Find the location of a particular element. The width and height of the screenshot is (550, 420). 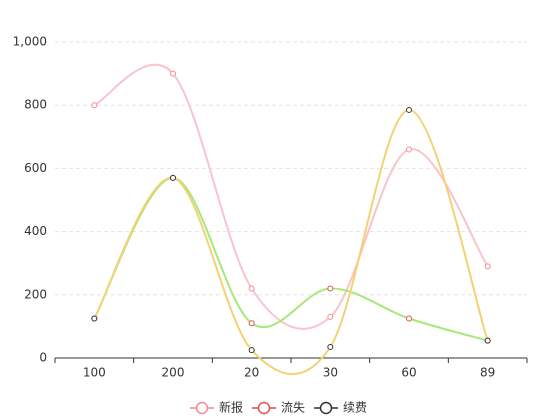

legend-label: 新报 is located at coordinates (231, 407).